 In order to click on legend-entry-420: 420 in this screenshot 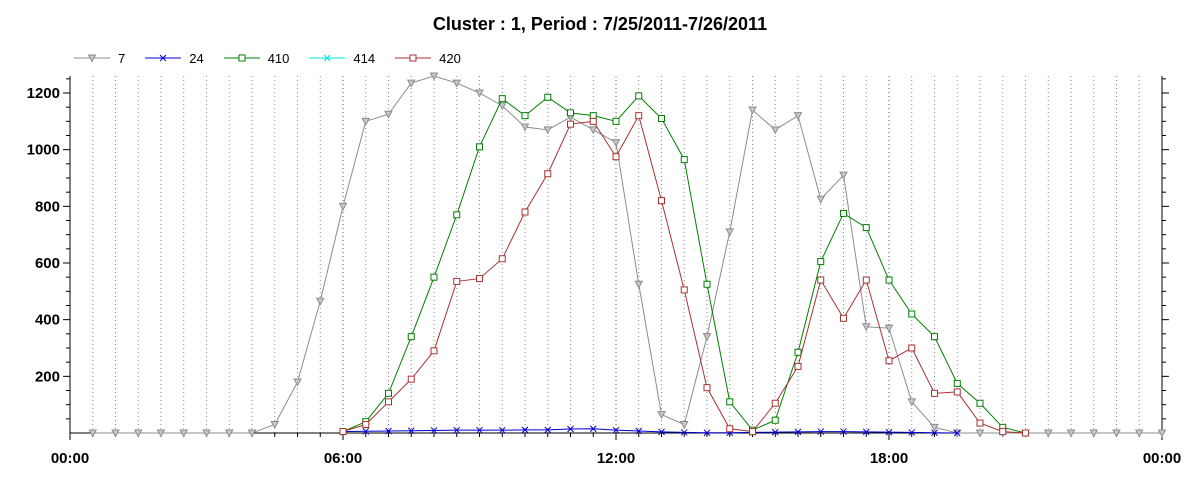, I will do `click(428, 58)`.